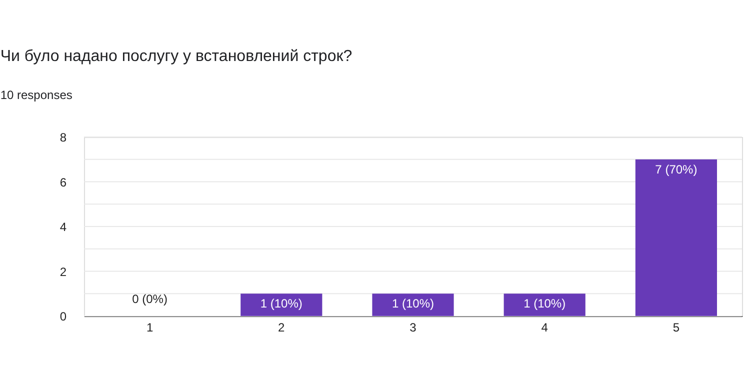 Image resolution: width=748 pixels, height=366 pixels. What do you see at coordinates (63, 227) in the screenshot?
I see `y-tick-label: 4` at bounding box center [63, 227].